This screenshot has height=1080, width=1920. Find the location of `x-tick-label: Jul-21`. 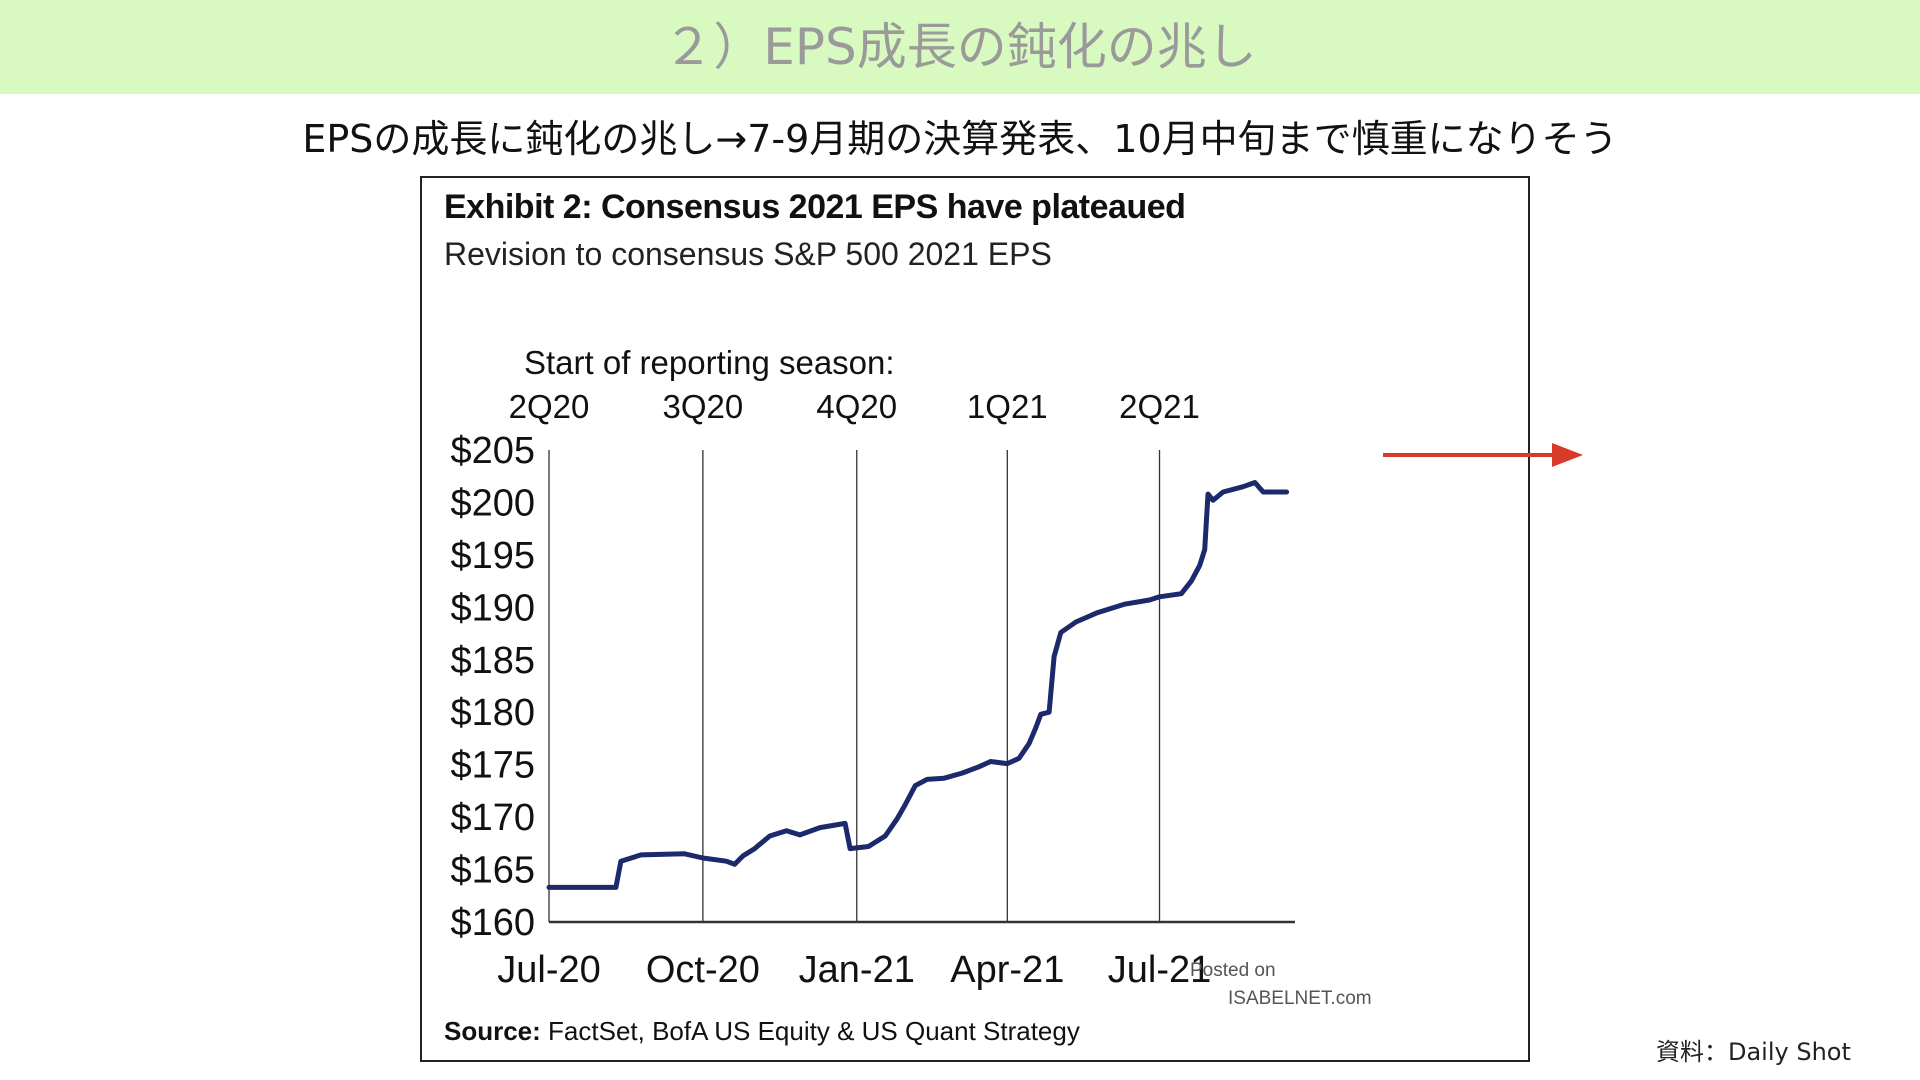

x-tick-label: Jul-21 is located at coordinates (1160, 970).